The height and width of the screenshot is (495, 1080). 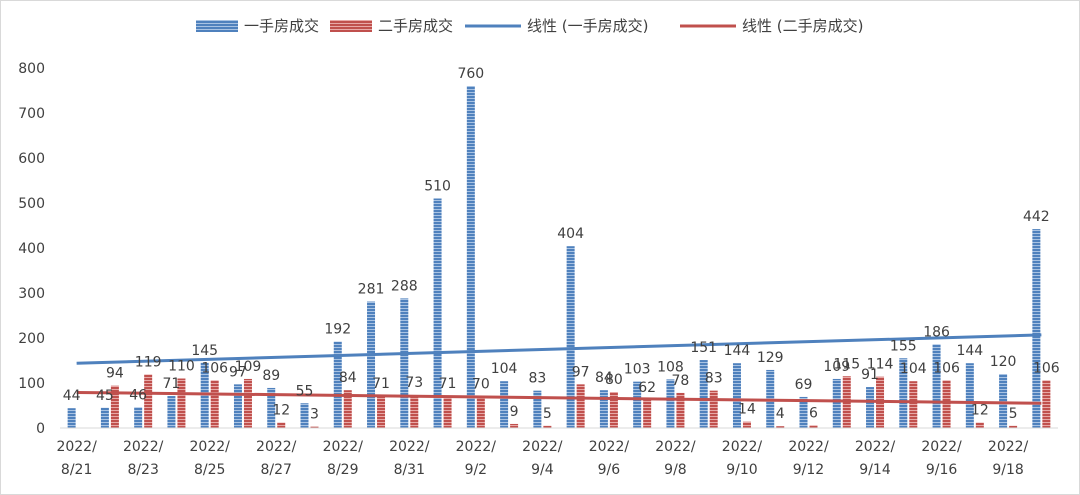 What do you see at coordinates (481, 385) in the screenshot?
I see `data-label-resale-home: 70` at bounding box center [481, 385].